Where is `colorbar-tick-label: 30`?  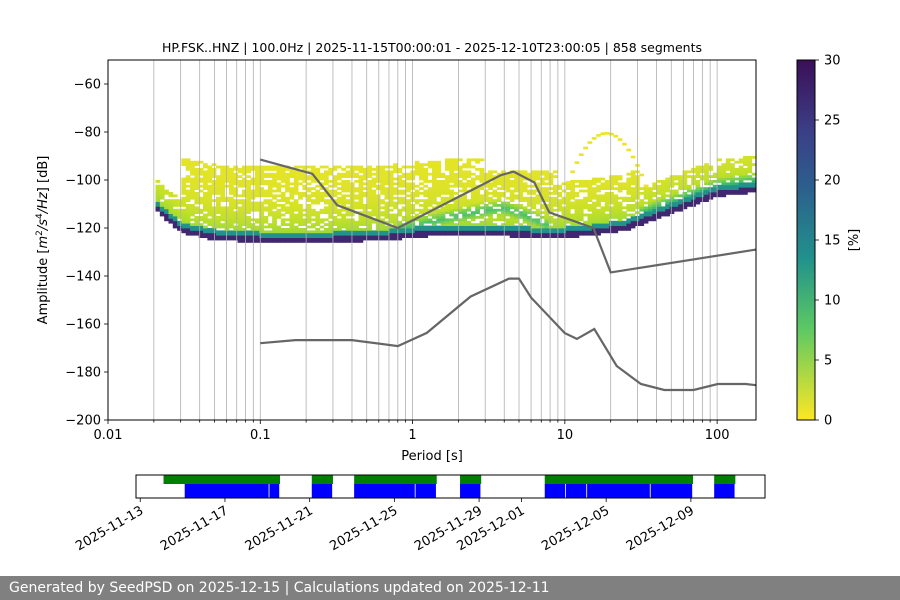
colorbar-tick-label: 30 is located at coordinates (832, 61).